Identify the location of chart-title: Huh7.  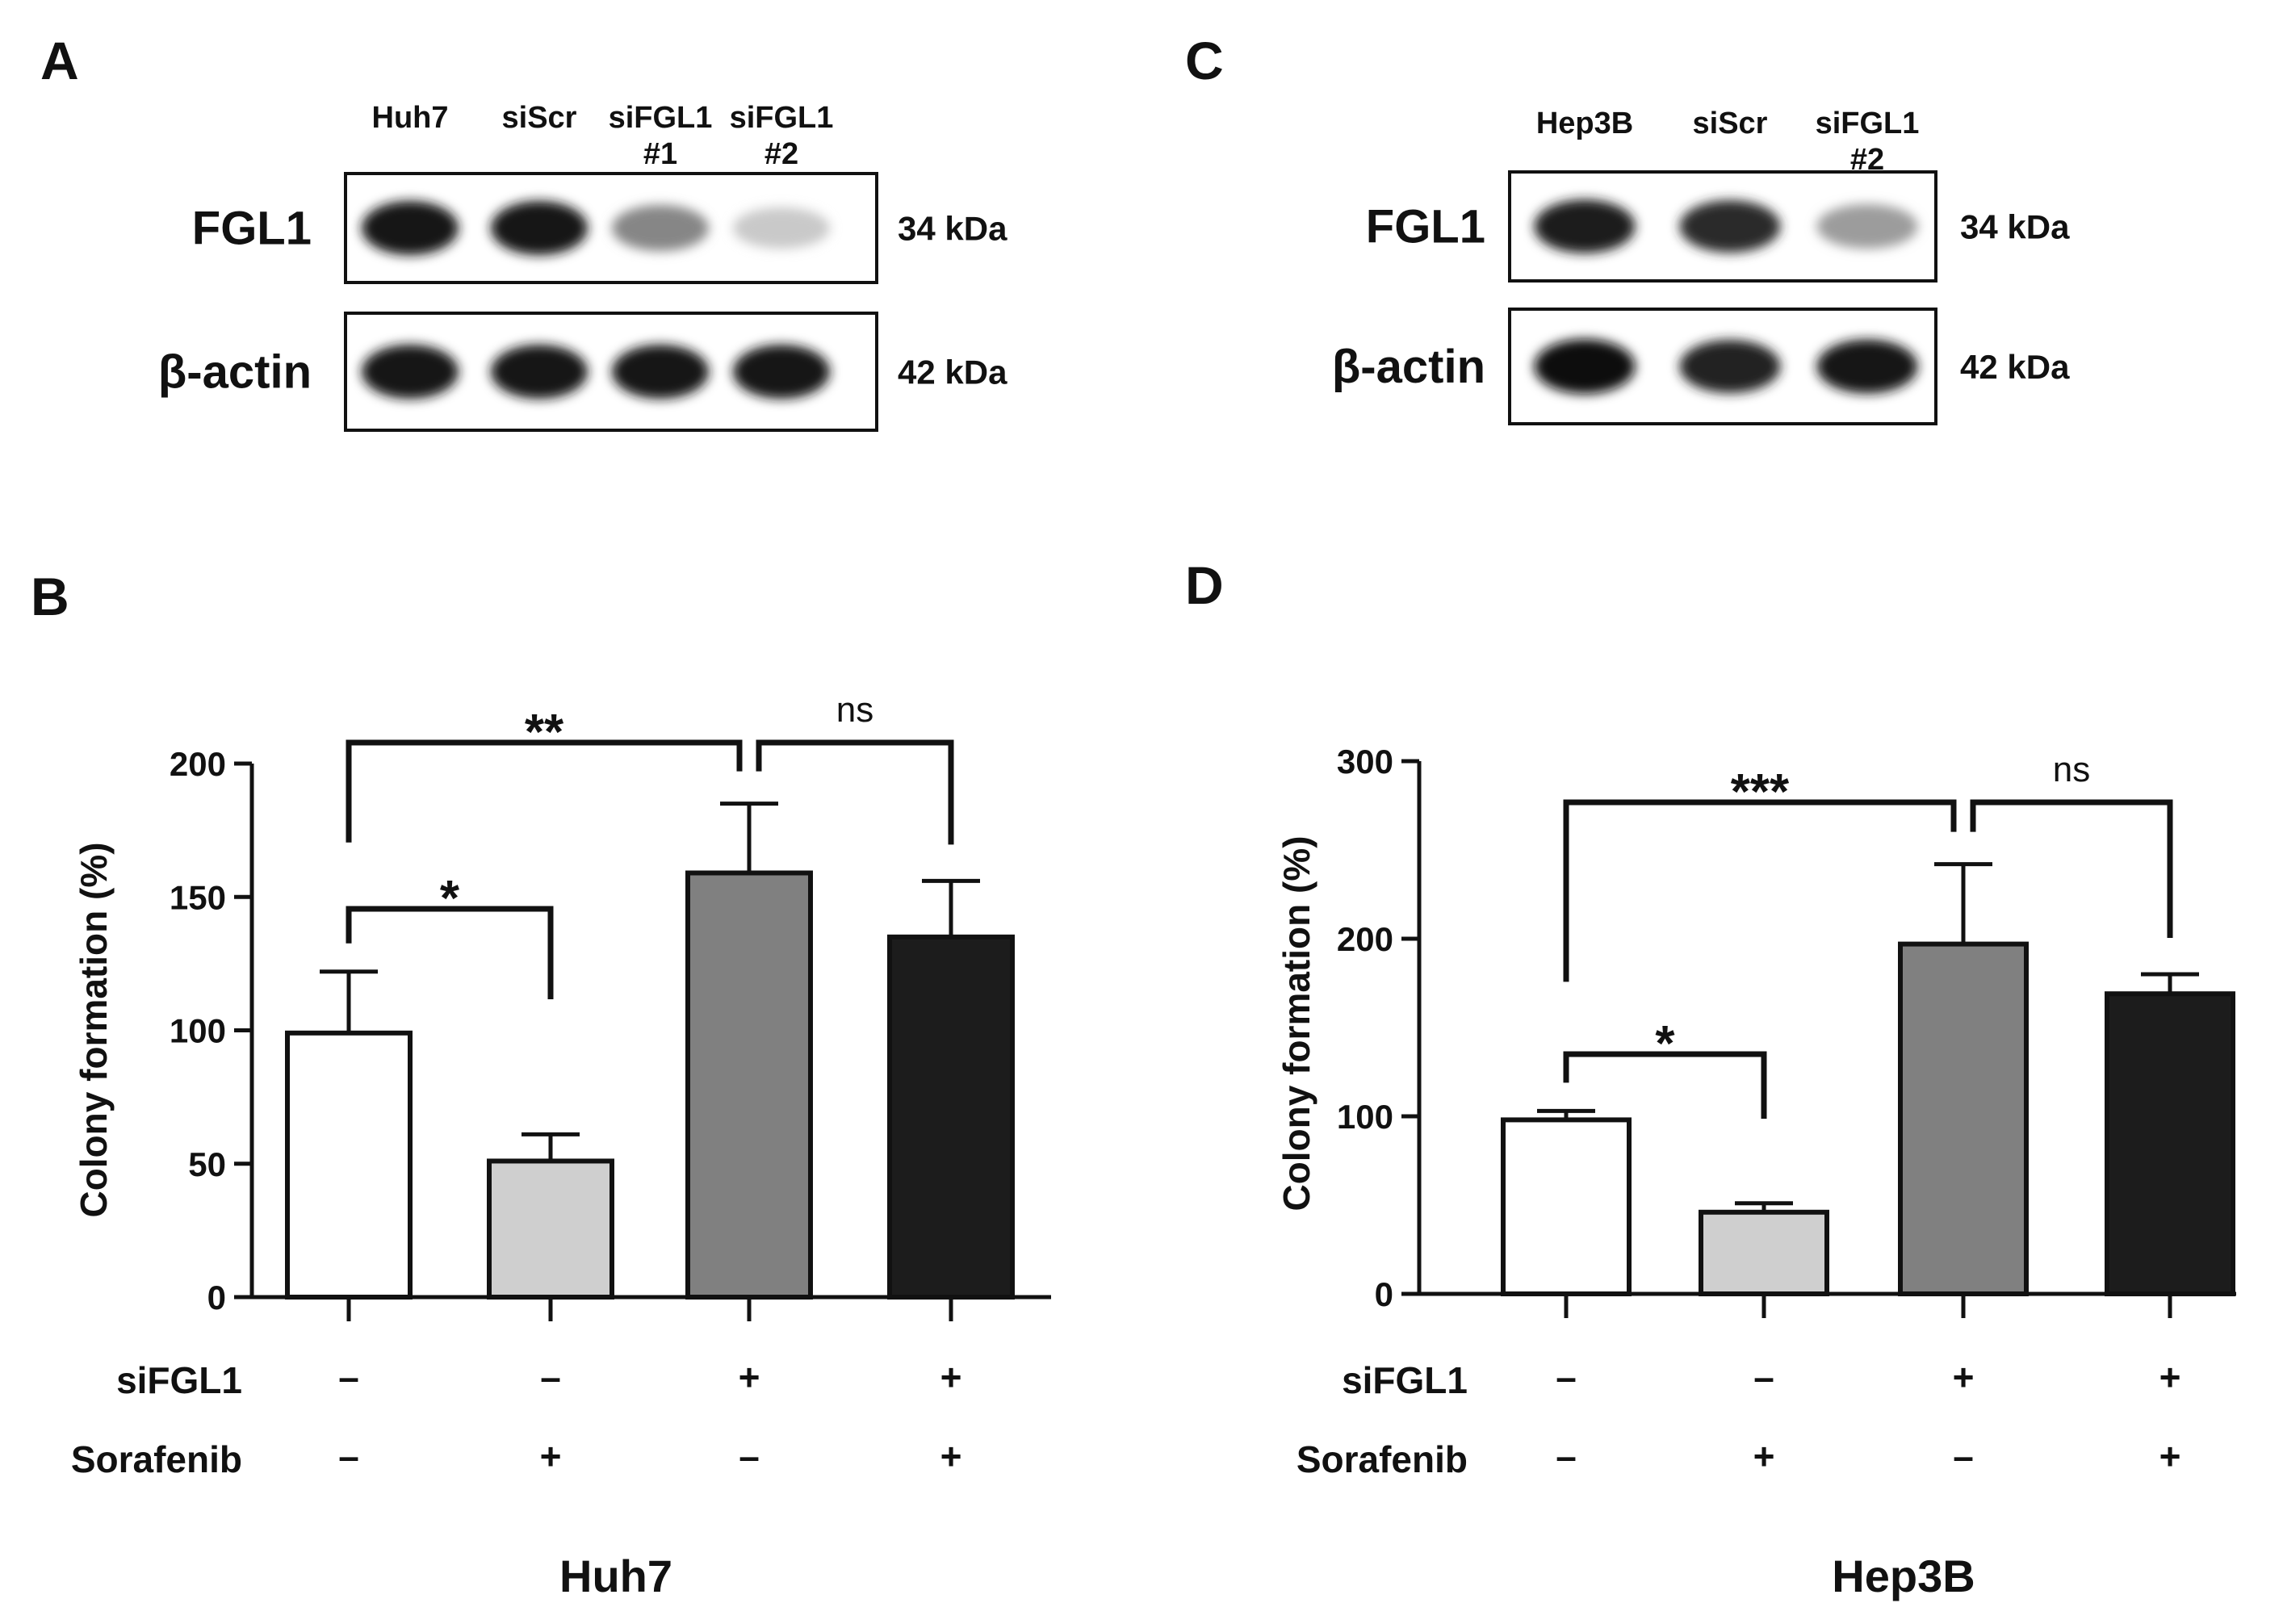
(615, 1576).